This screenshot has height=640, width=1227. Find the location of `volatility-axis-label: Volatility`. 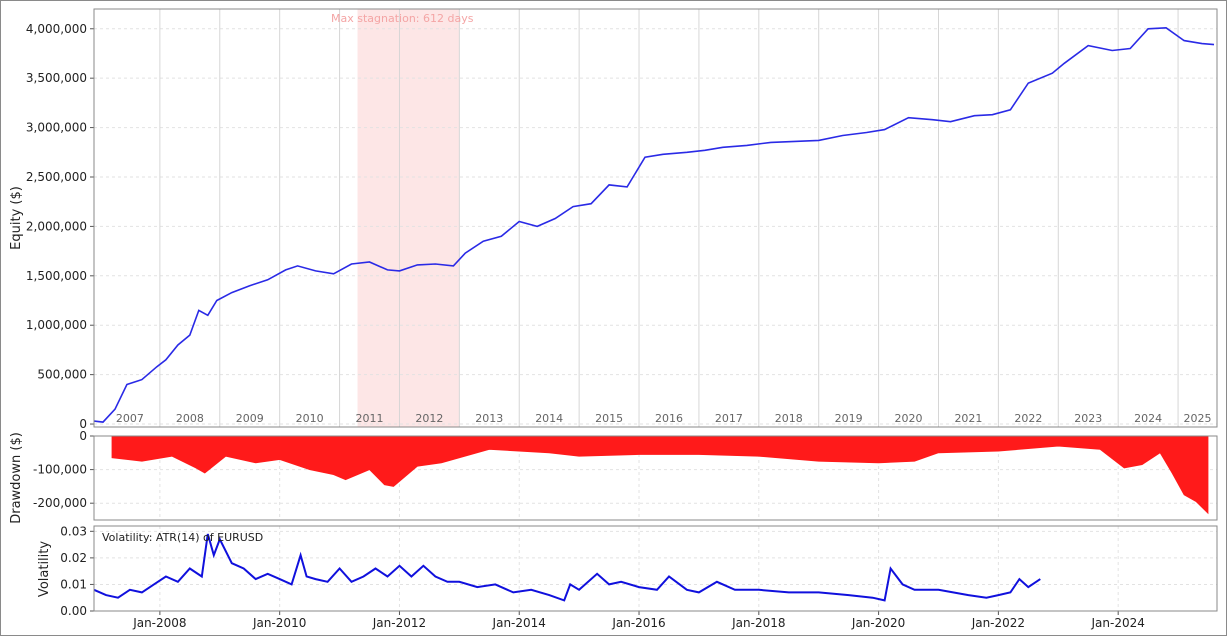

volatility-axis-label: Volatility is located at coordinates (44, 569).